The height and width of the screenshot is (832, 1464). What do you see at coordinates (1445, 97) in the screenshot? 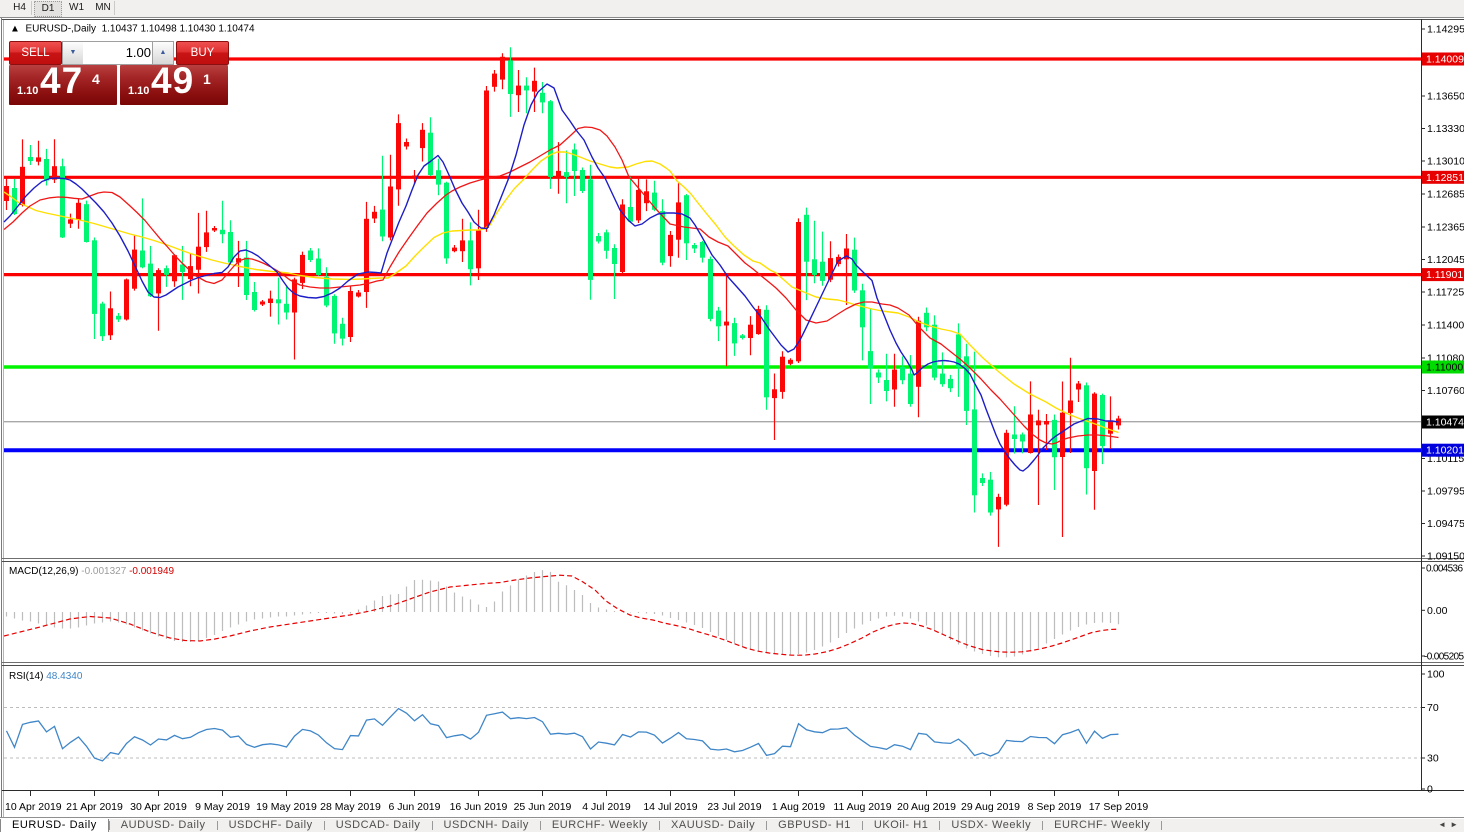
I see `svg-text: 1.13650` at bounding box center [1445, 97].